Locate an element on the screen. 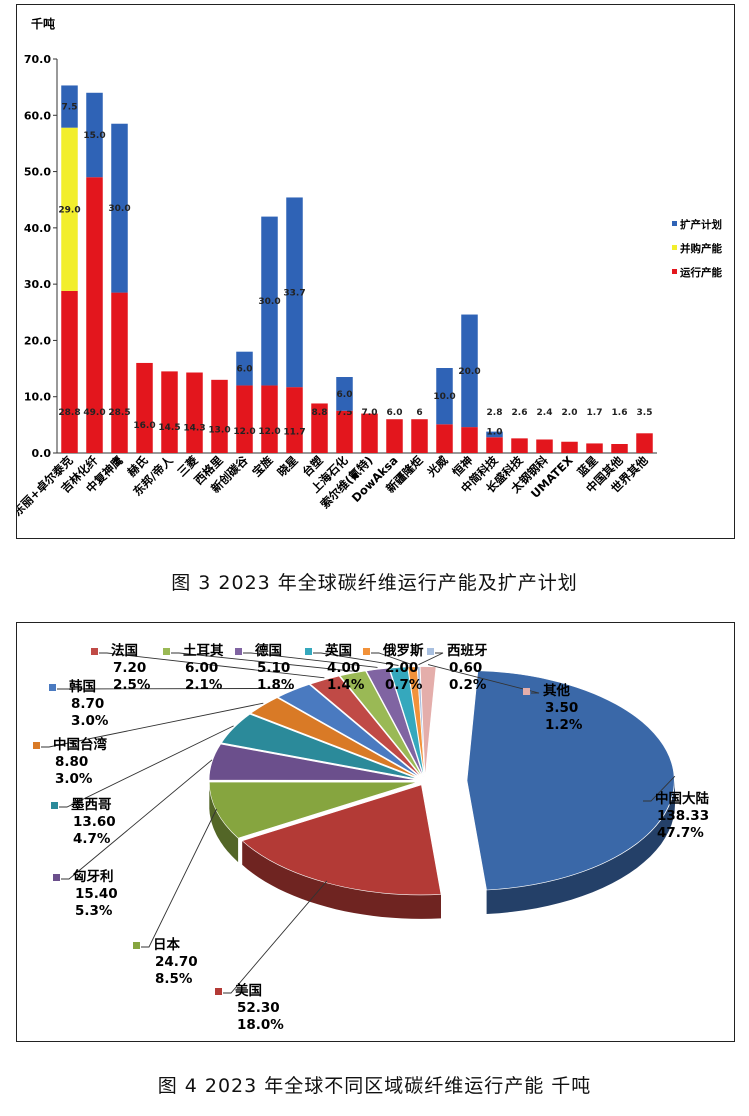 The height and width of the screenshot is (1116, 749). slice-percent: 18.0% is located at coordinates (260, 1025).